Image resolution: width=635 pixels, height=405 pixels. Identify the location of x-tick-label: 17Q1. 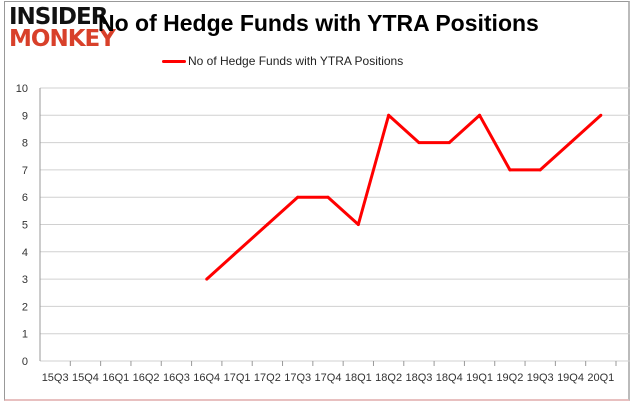
(237, 378).